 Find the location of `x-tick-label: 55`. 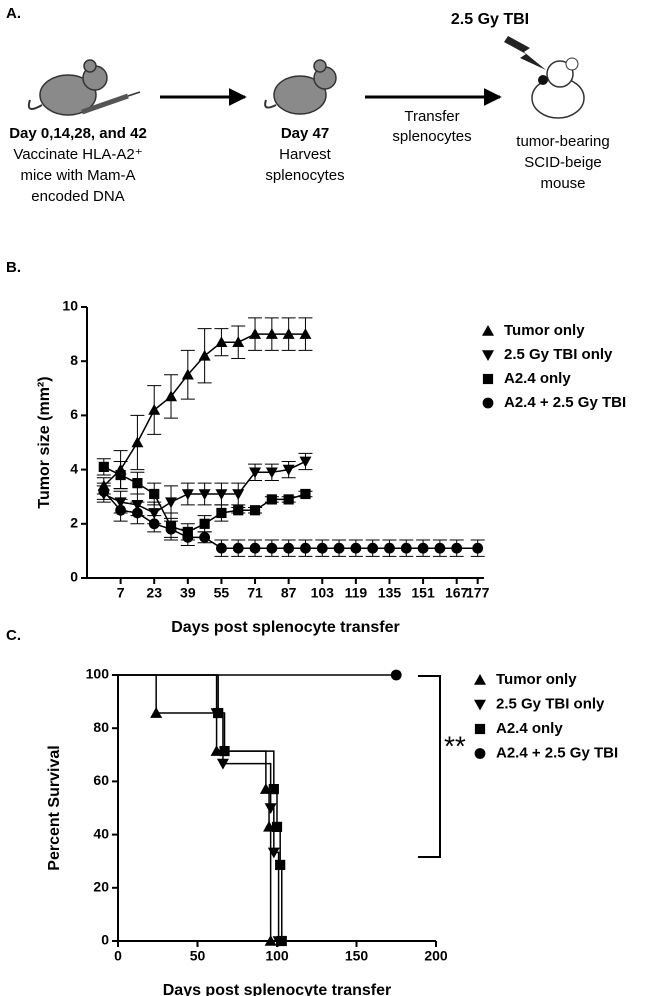

x-tick-label: 55 is located at coordinates (222, 593).